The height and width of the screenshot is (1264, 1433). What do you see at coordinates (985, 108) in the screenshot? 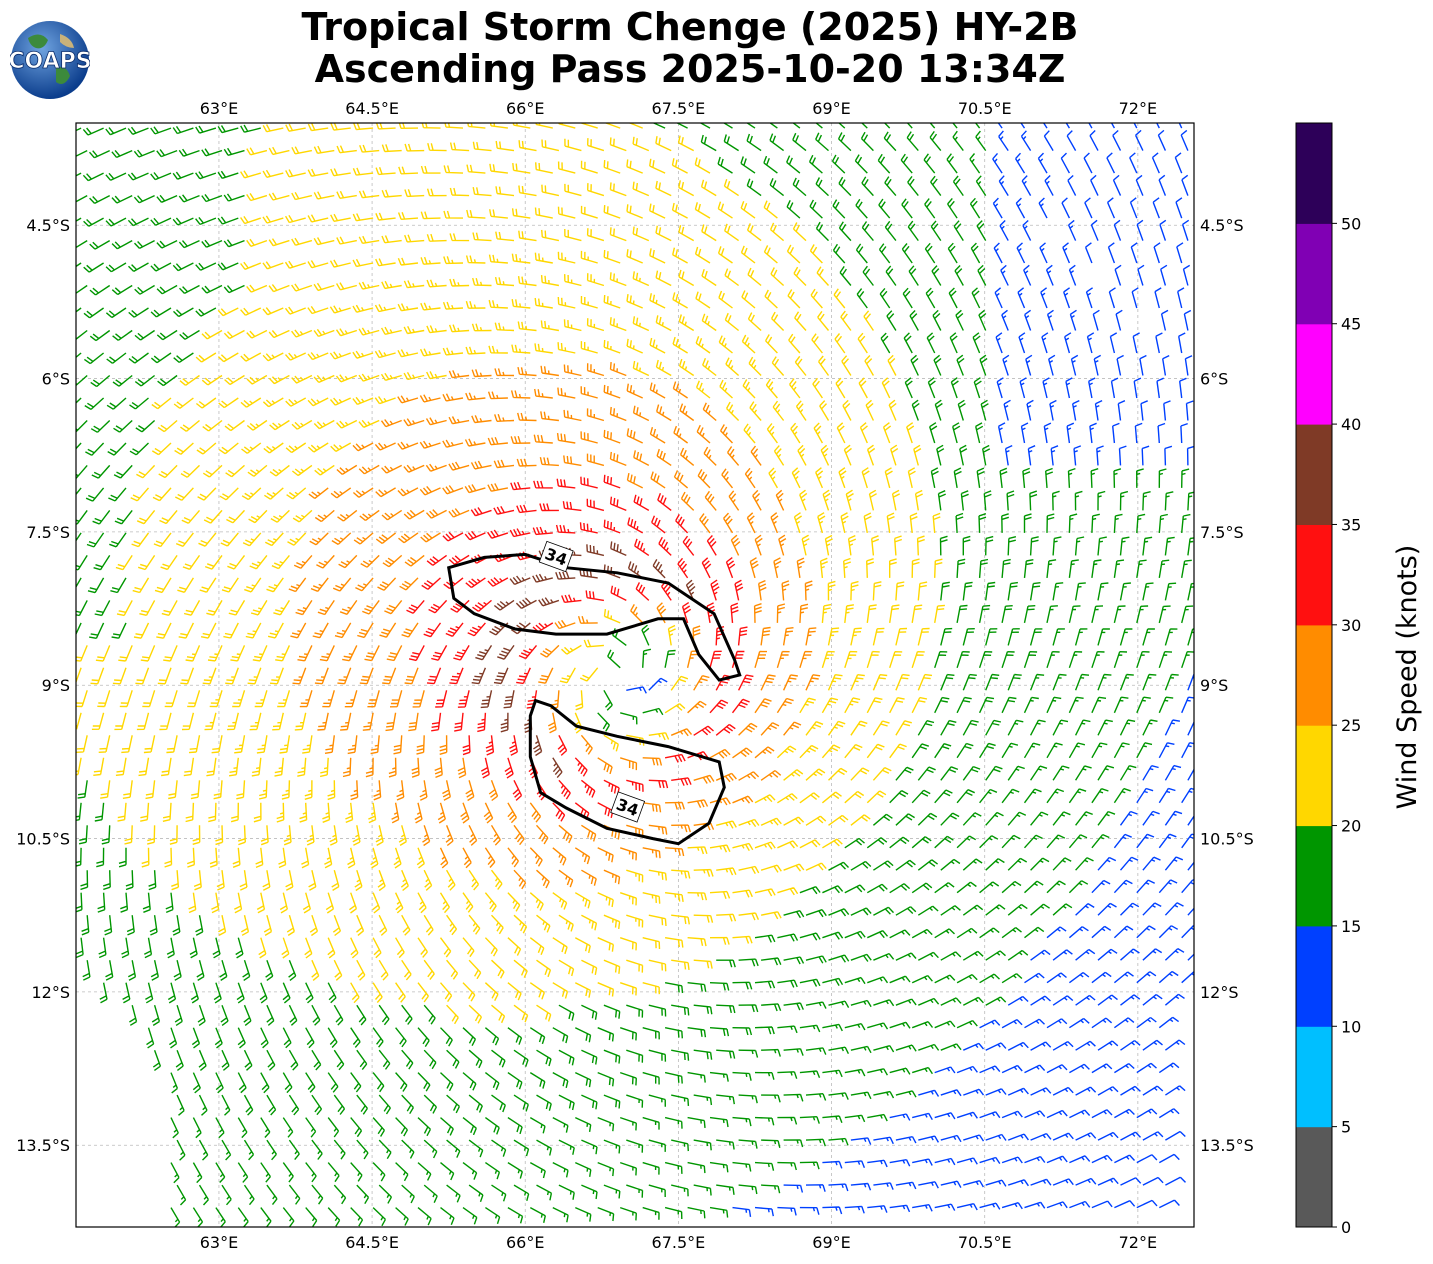
I see `lon-tick-label-top: 70.5°E` at bounding box center [985, 108].